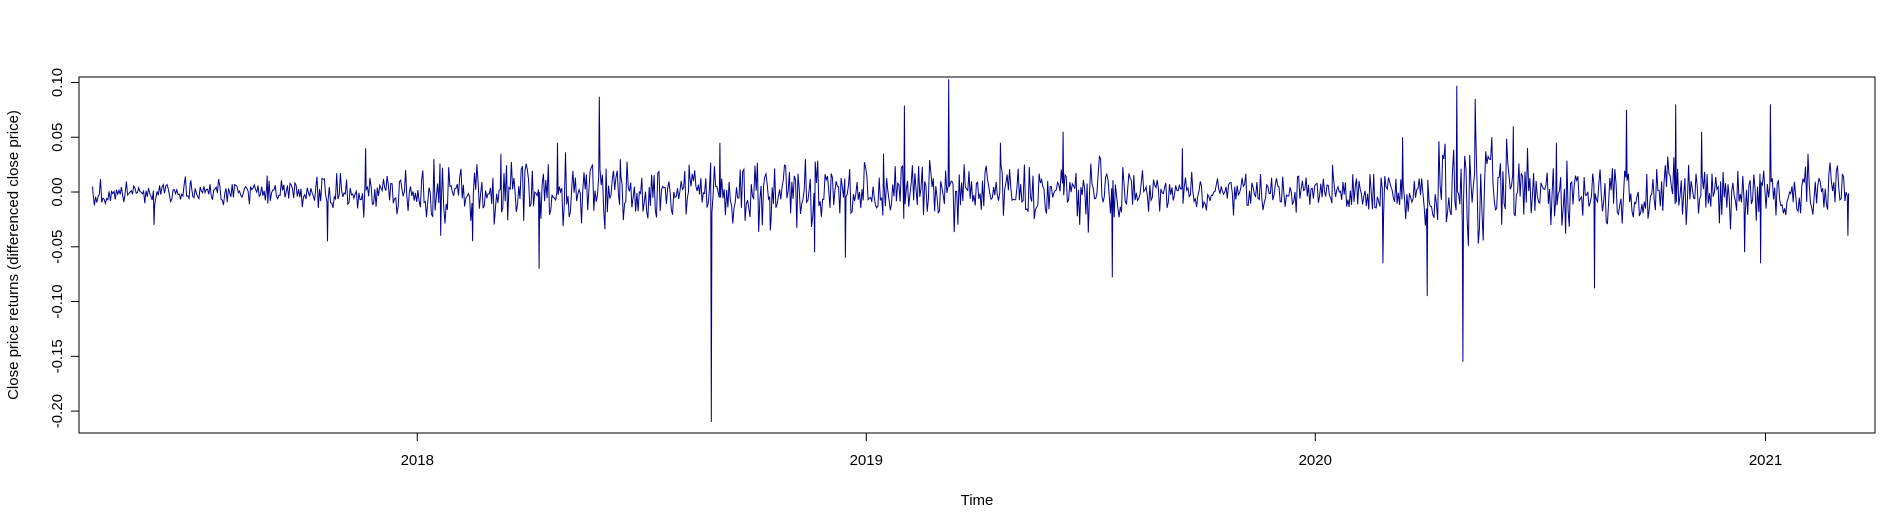 The height and width of the screenshot is (525, 1898). Describe the element at coordinates (1091, 450) in the screenshot. I see `x-axis: 2018 2019 2020 2021` at that location.